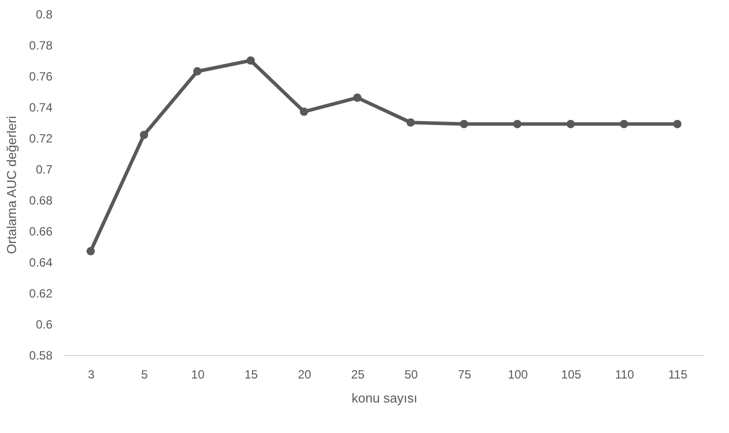 Image resolution: width=729 pixels, height=433 pixels. I want to click on y-tick-label: 0.64, so click(41, 263).